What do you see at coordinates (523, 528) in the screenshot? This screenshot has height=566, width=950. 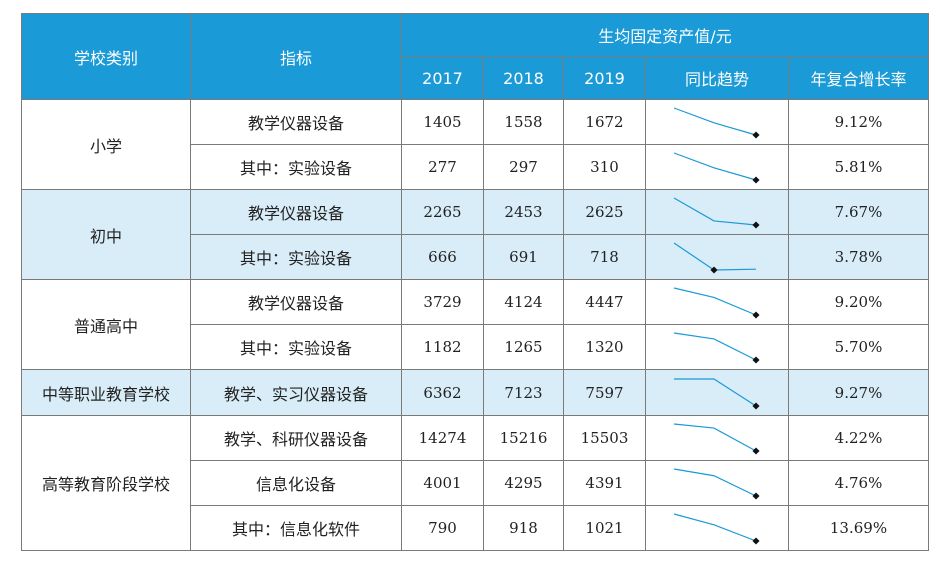 I see `year-value-cell: 918` at bounding box center [523, 528].